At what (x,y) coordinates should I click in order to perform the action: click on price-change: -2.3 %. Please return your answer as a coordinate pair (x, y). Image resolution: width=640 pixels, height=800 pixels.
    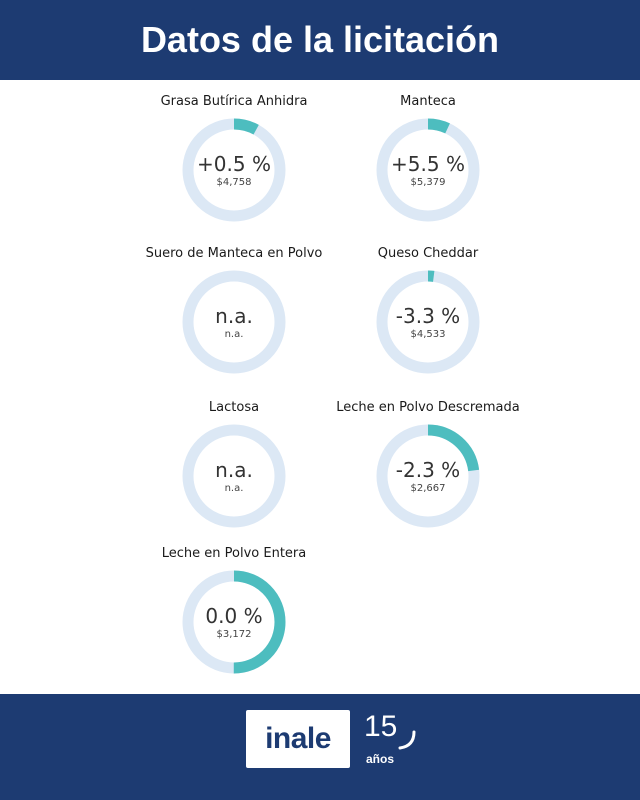
    Looking at the image, I should click on (428, 470).